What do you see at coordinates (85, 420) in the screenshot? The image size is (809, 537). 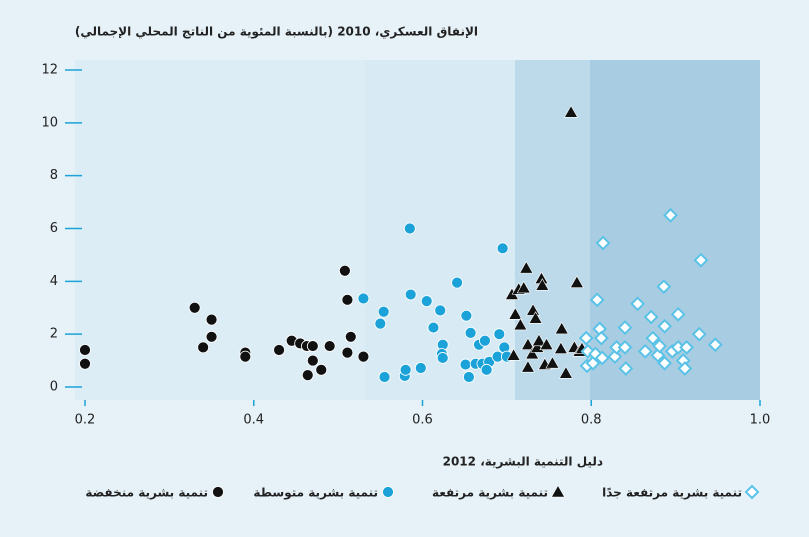 I see `x-tick-label: 0.2` at bounding box center [85, 420].